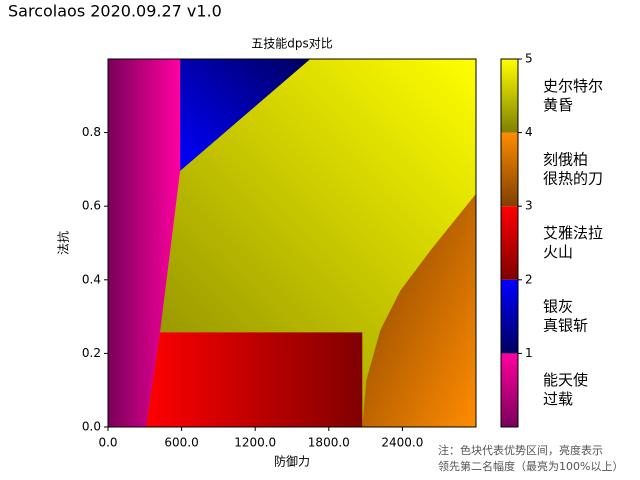 The image size is (640, 480). What do you see at coordinates (558, 399) in the screenshot?
I see `colorbar-label: 过载` at bounding box center [558, 399].